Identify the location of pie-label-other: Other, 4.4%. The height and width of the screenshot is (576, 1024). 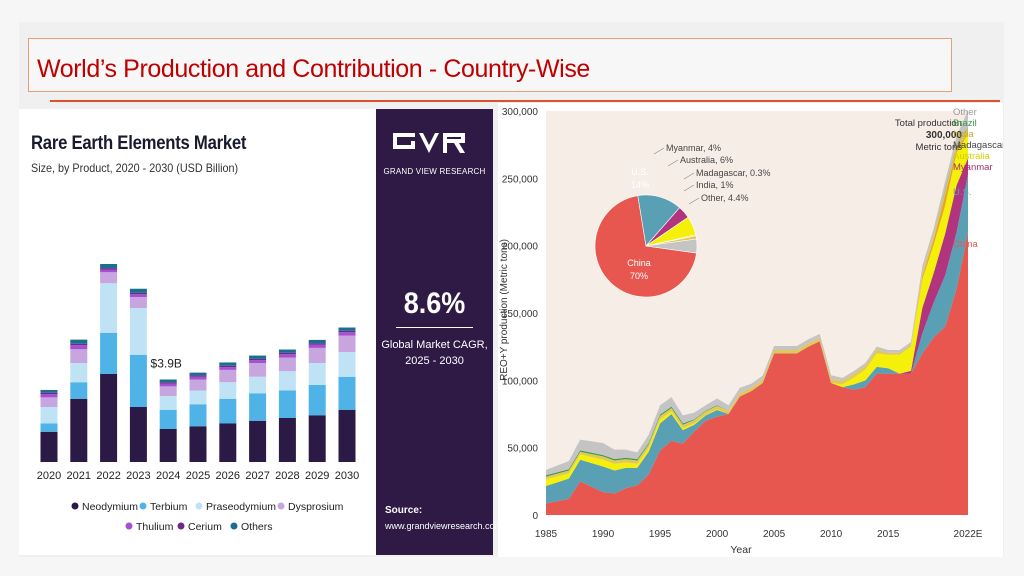
(725, 198).